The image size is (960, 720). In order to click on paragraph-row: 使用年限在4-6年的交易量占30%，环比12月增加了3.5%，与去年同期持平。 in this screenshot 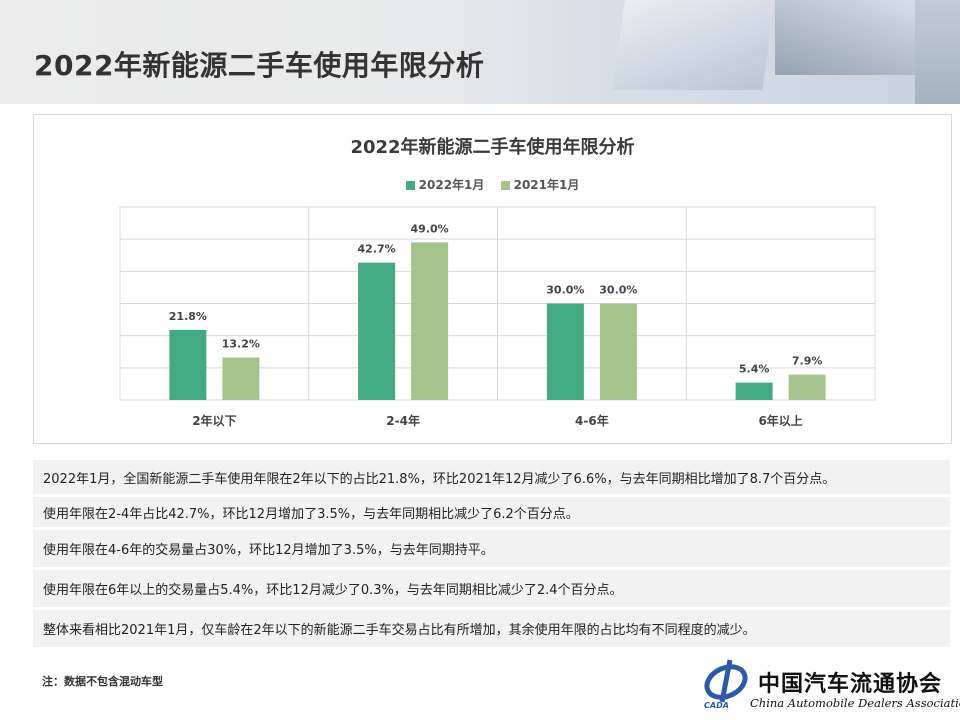, I will do `click(491, 548)`.